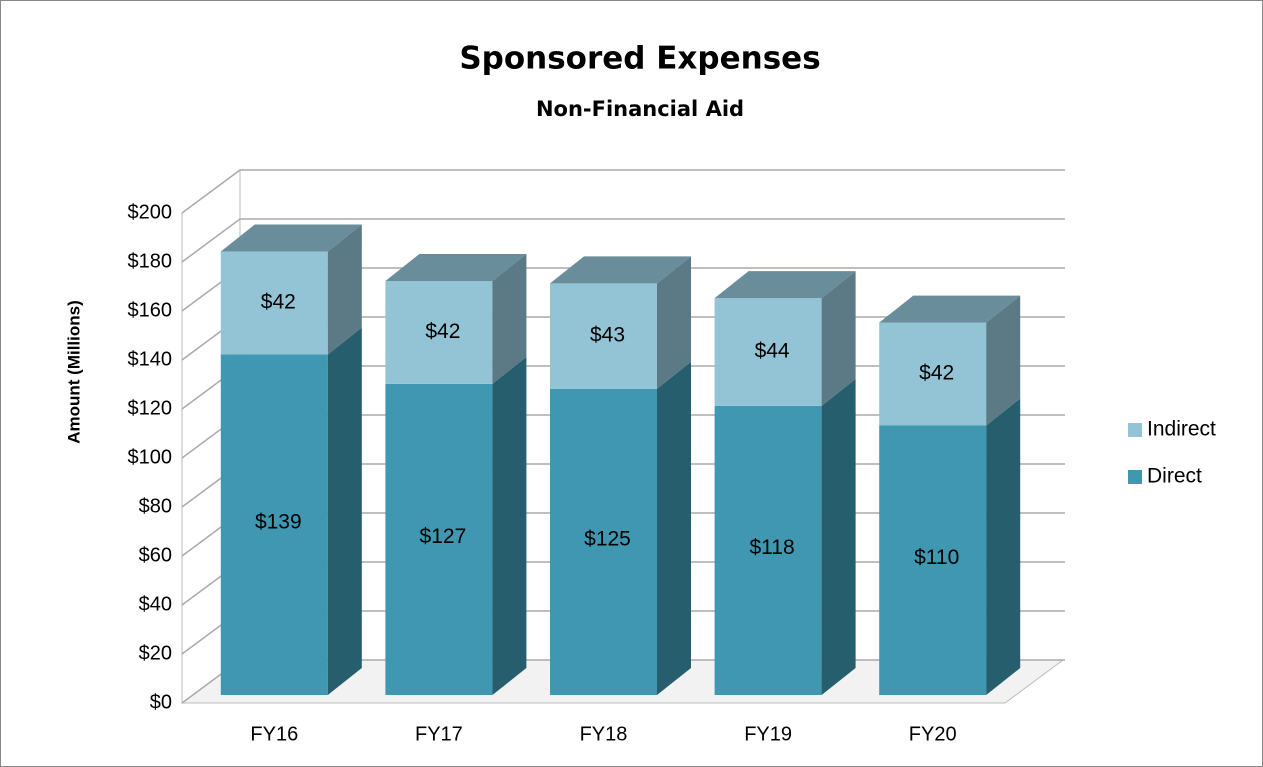 The width and height of the screenshot is (1263, 767). What do you see at coordinates (150, 212) in the screenshot?
I see `y-tick-label: $200` at bounding box center [150, 212].